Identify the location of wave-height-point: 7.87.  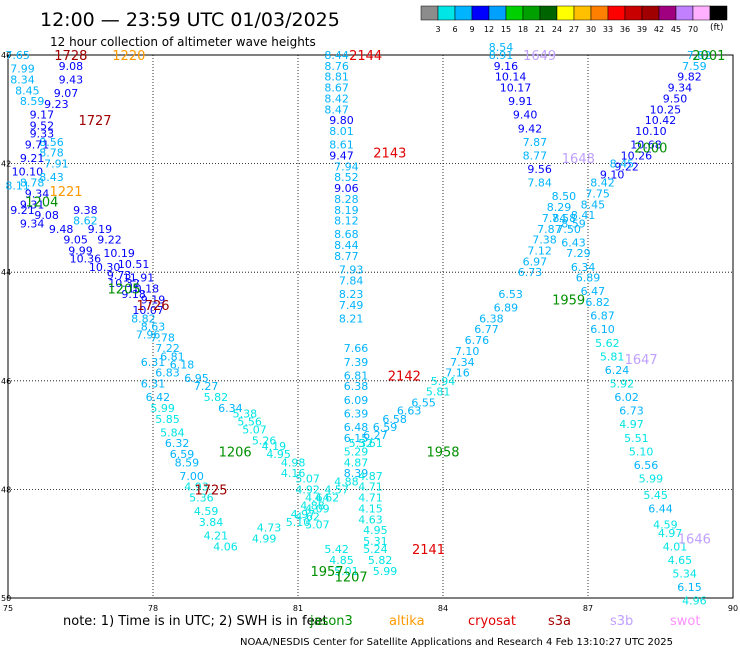
(549, 229).